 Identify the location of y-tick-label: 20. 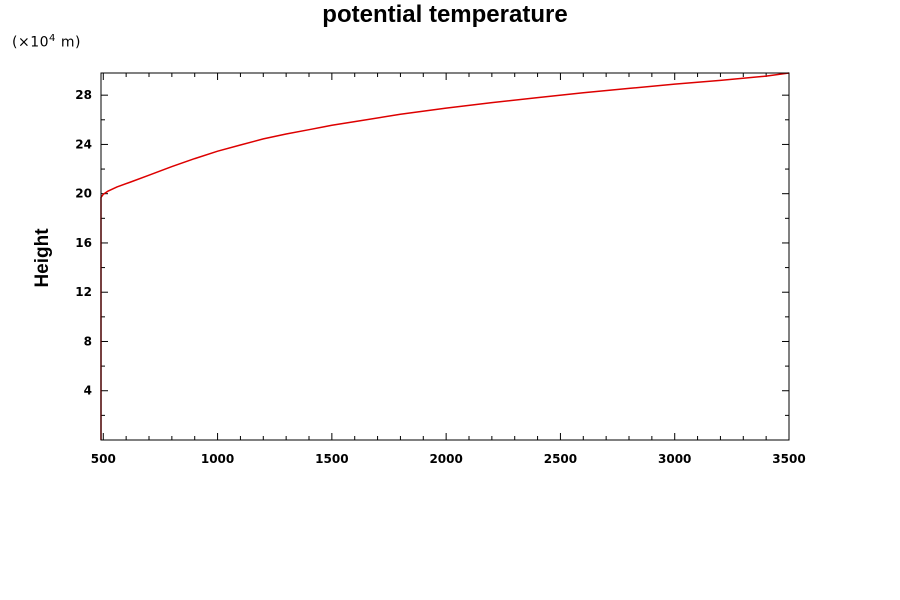
(83, 194).